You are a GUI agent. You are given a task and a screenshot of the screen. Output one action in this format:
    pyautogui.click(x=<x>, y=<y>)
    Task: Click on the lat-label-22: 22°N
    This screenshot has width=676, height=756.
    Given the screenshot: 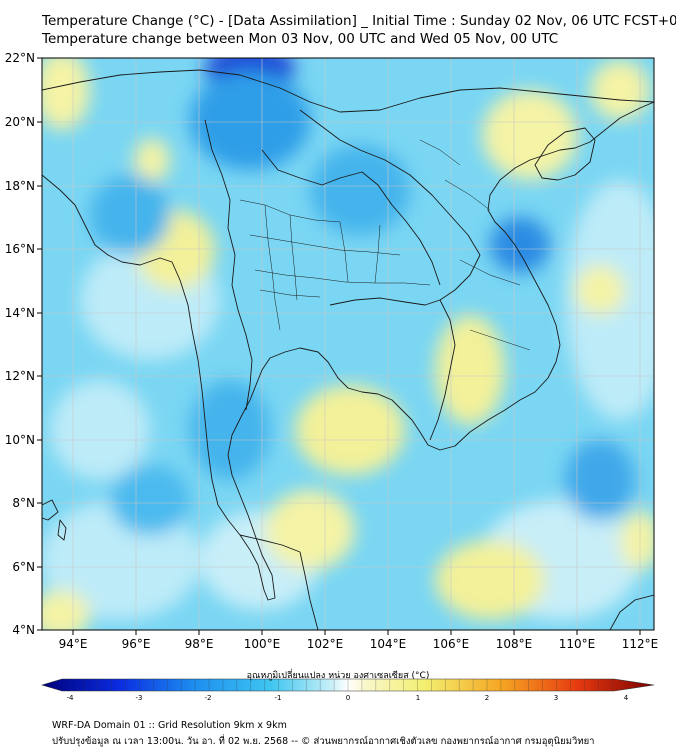 What is the action you would take?
    pyautogui.click(x=20, y=58)
    